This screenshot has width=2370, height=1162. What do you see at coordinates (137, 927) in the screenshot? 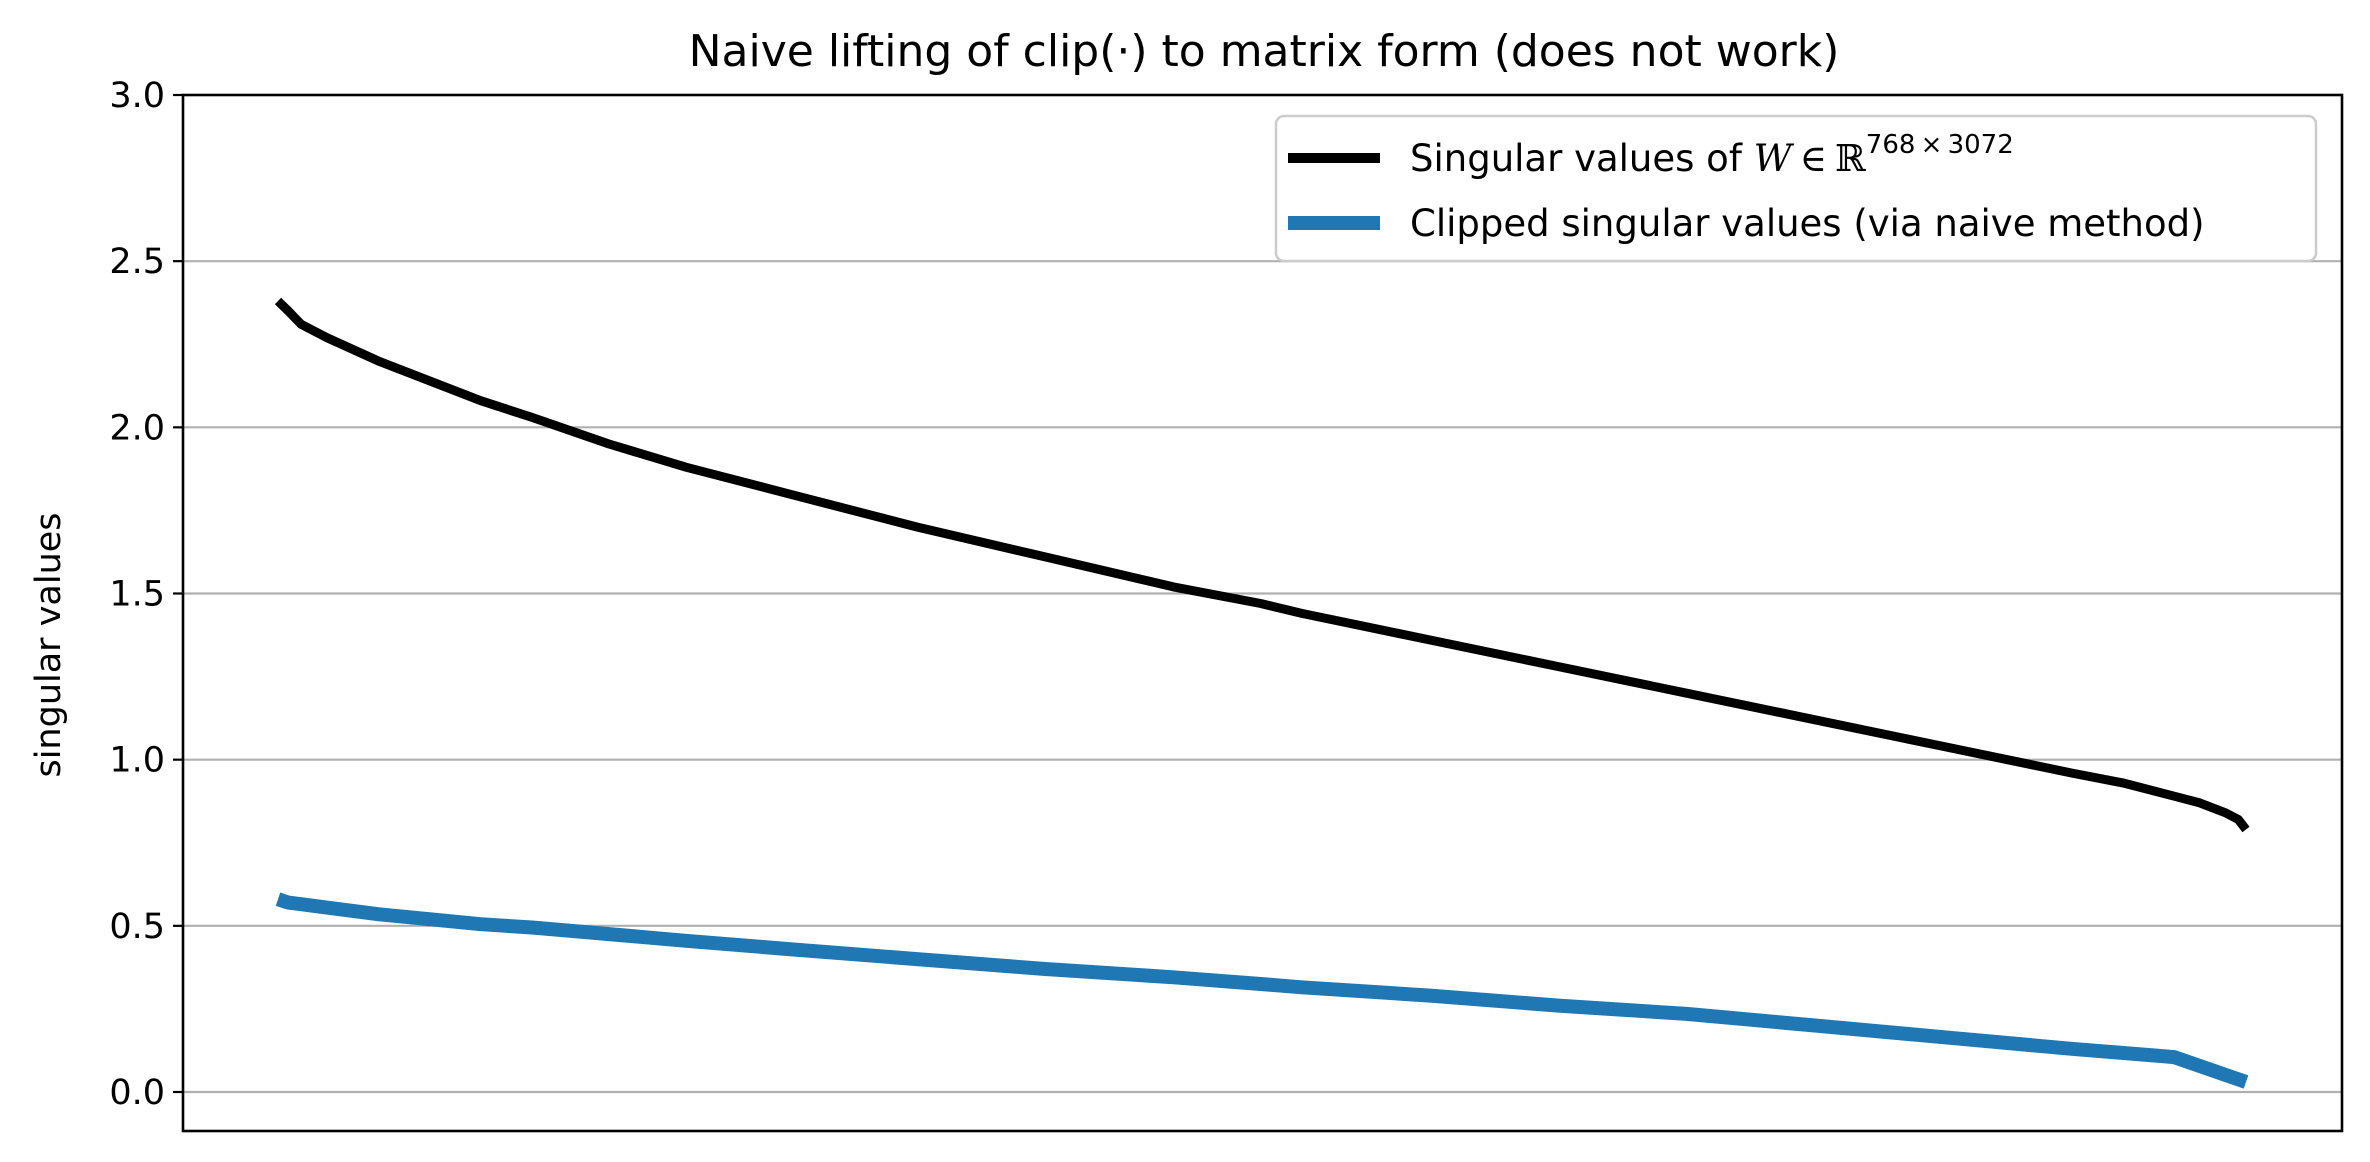
I see `y-tick-label: 0.5` at bounding box center [137, 927].